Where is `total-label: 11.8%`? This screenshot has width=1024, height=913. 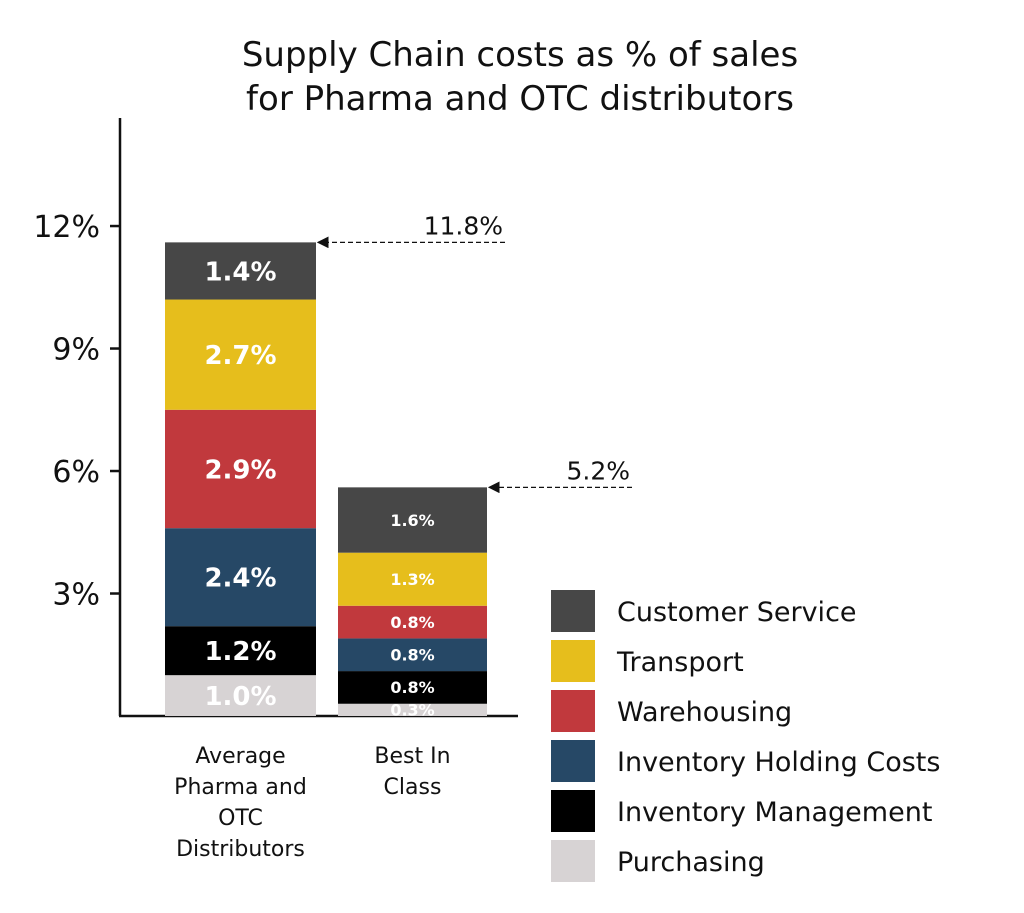 total-label: 11.8% is located at coordinates (463, 225).